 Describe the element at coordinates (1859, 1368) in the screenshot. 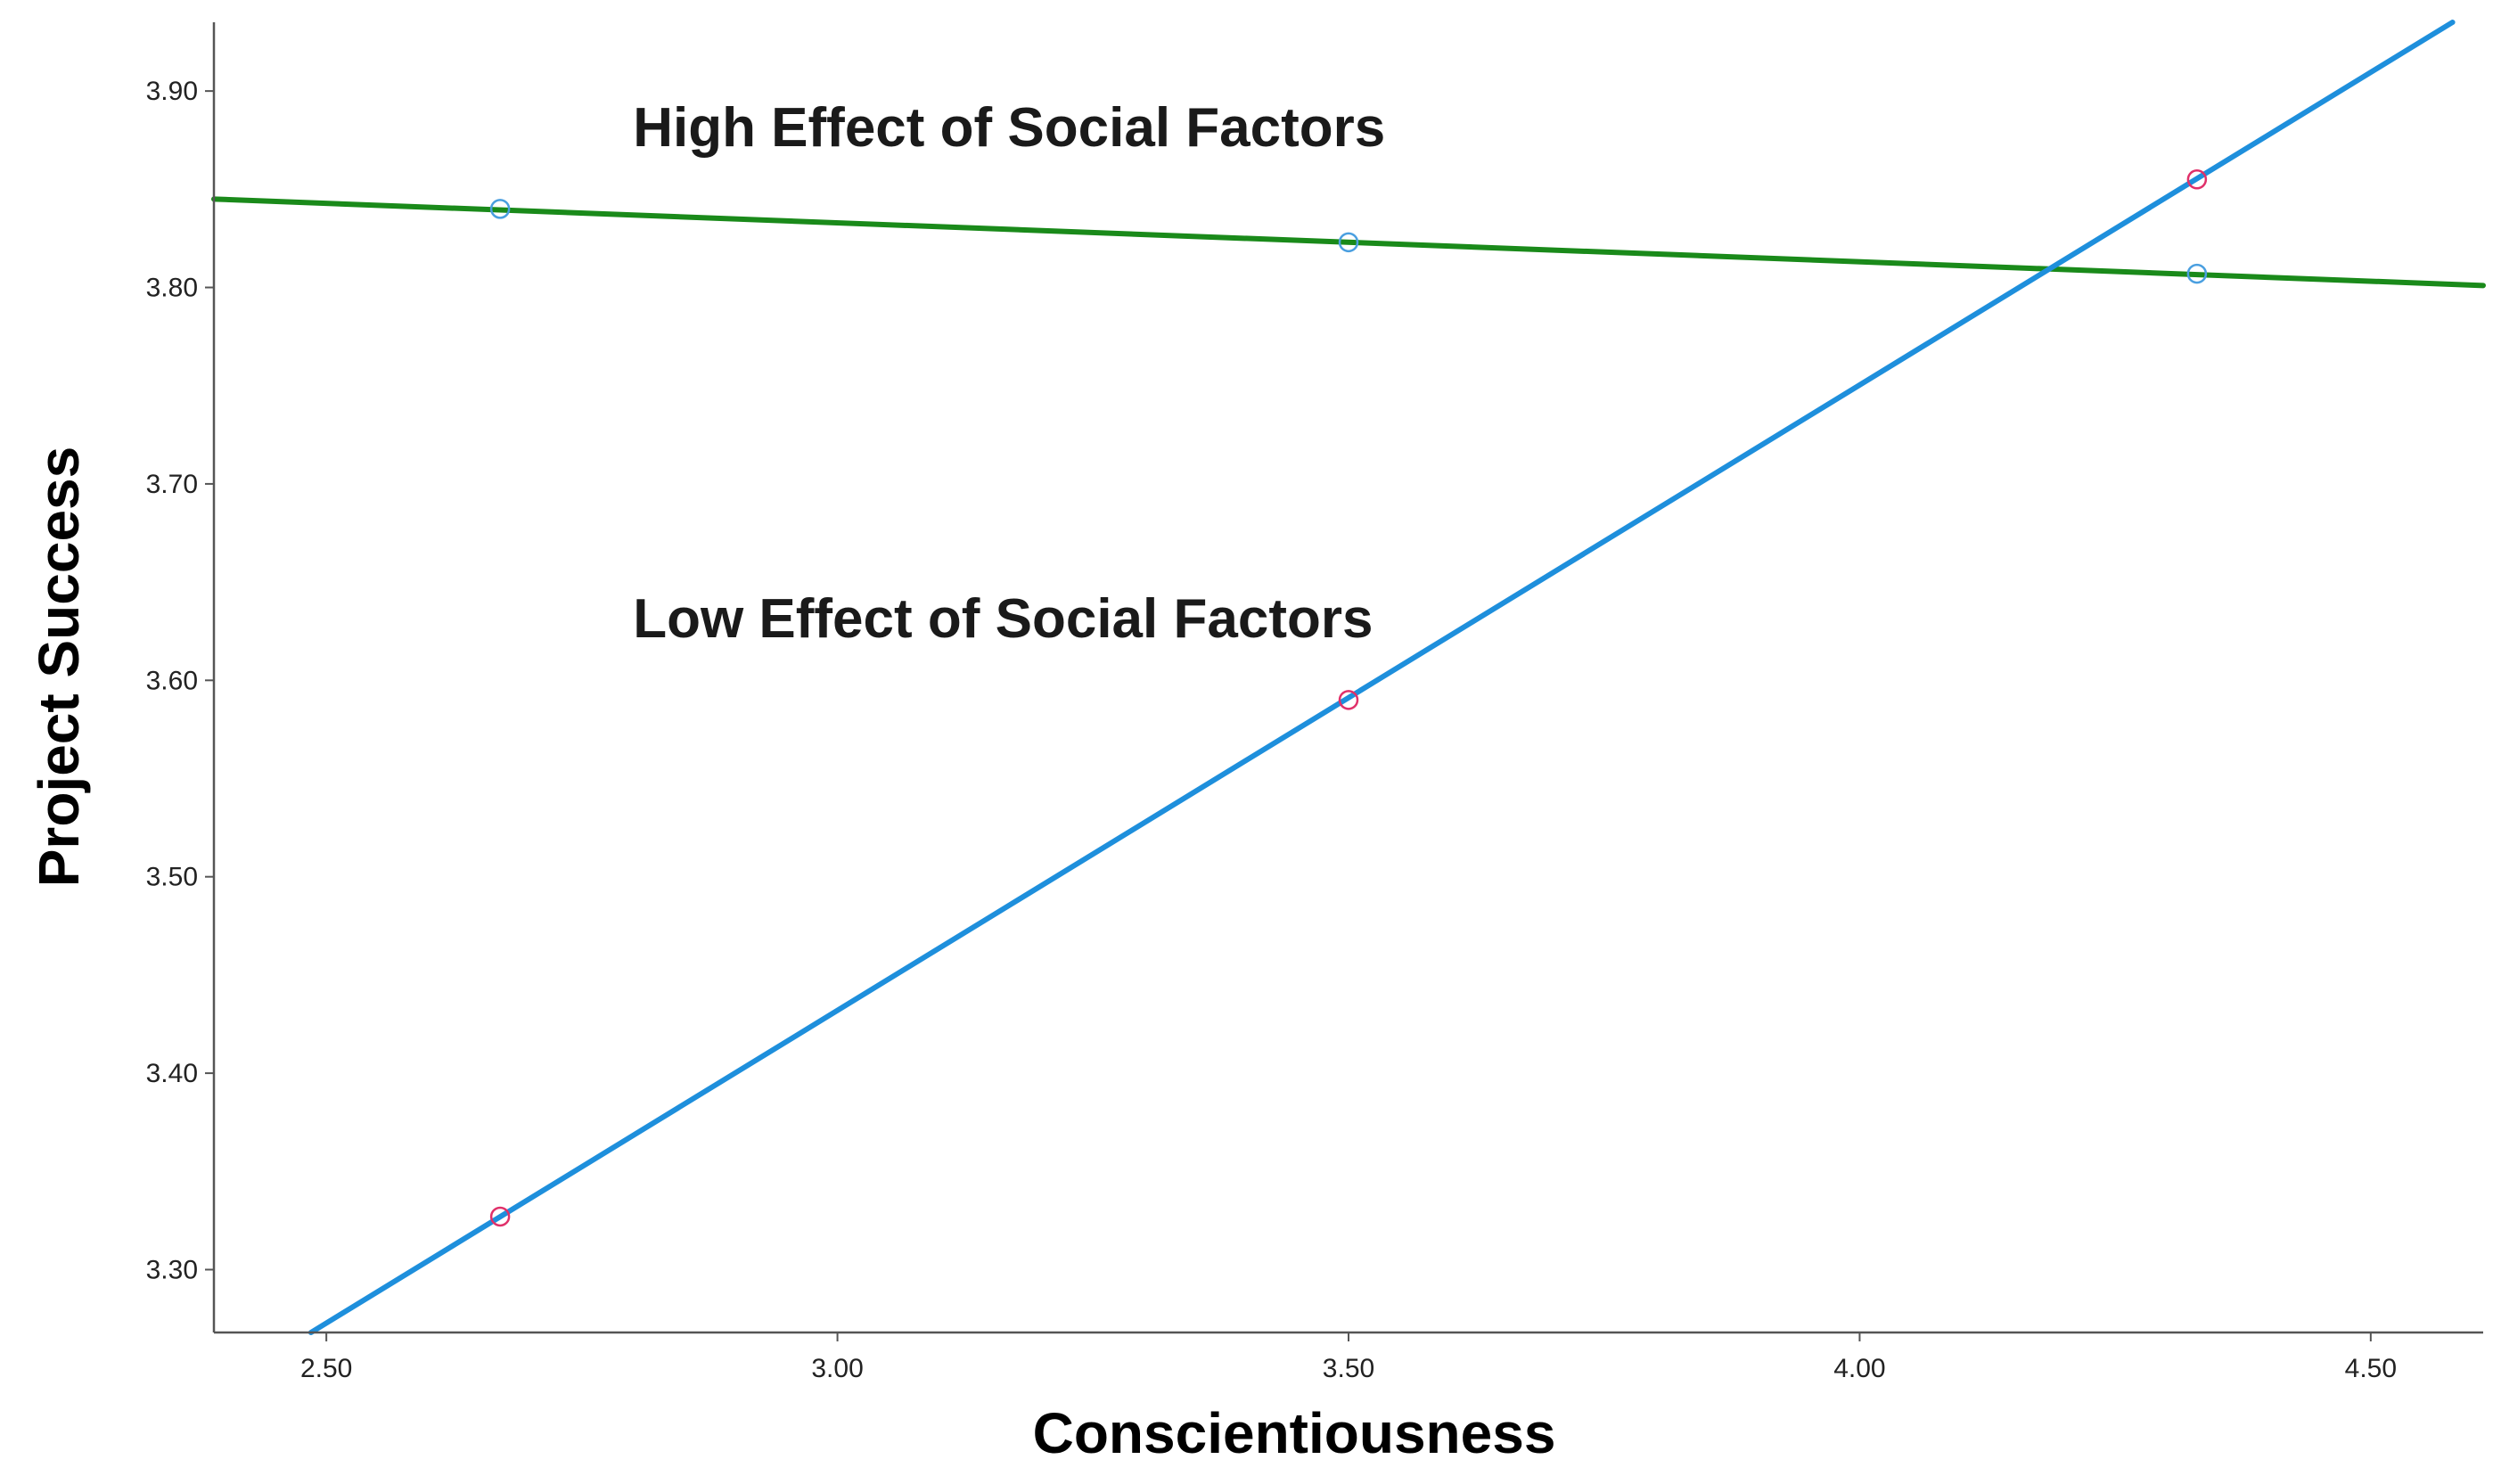

I see `x-tick-label: 4.00` at that location.